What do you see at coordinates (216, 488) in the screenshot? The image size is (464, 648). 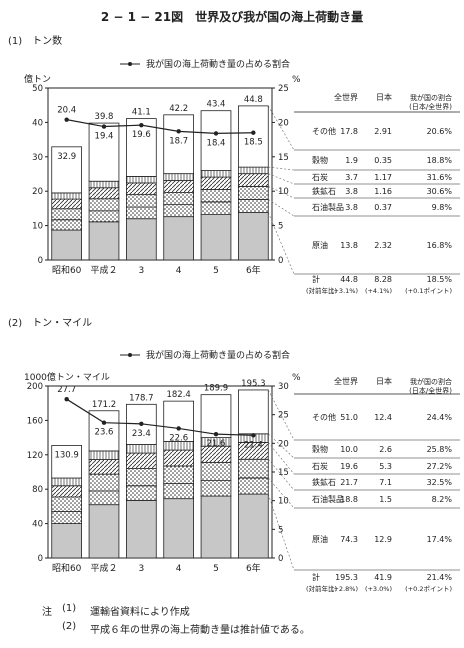 I see `bar-segment-石油製品-4` at bounding box center [216, 488].